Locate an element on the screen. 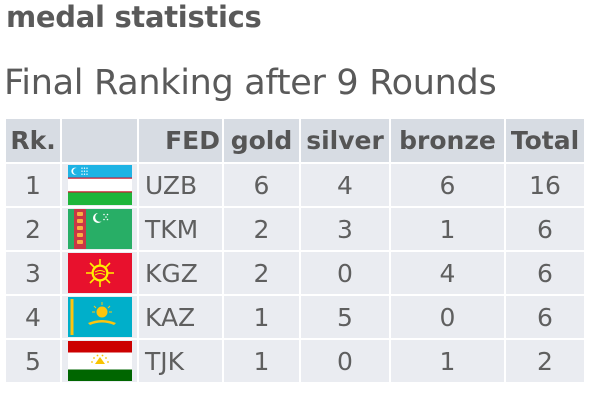  header-rank: Rk. is located at coordinates (33, 140).